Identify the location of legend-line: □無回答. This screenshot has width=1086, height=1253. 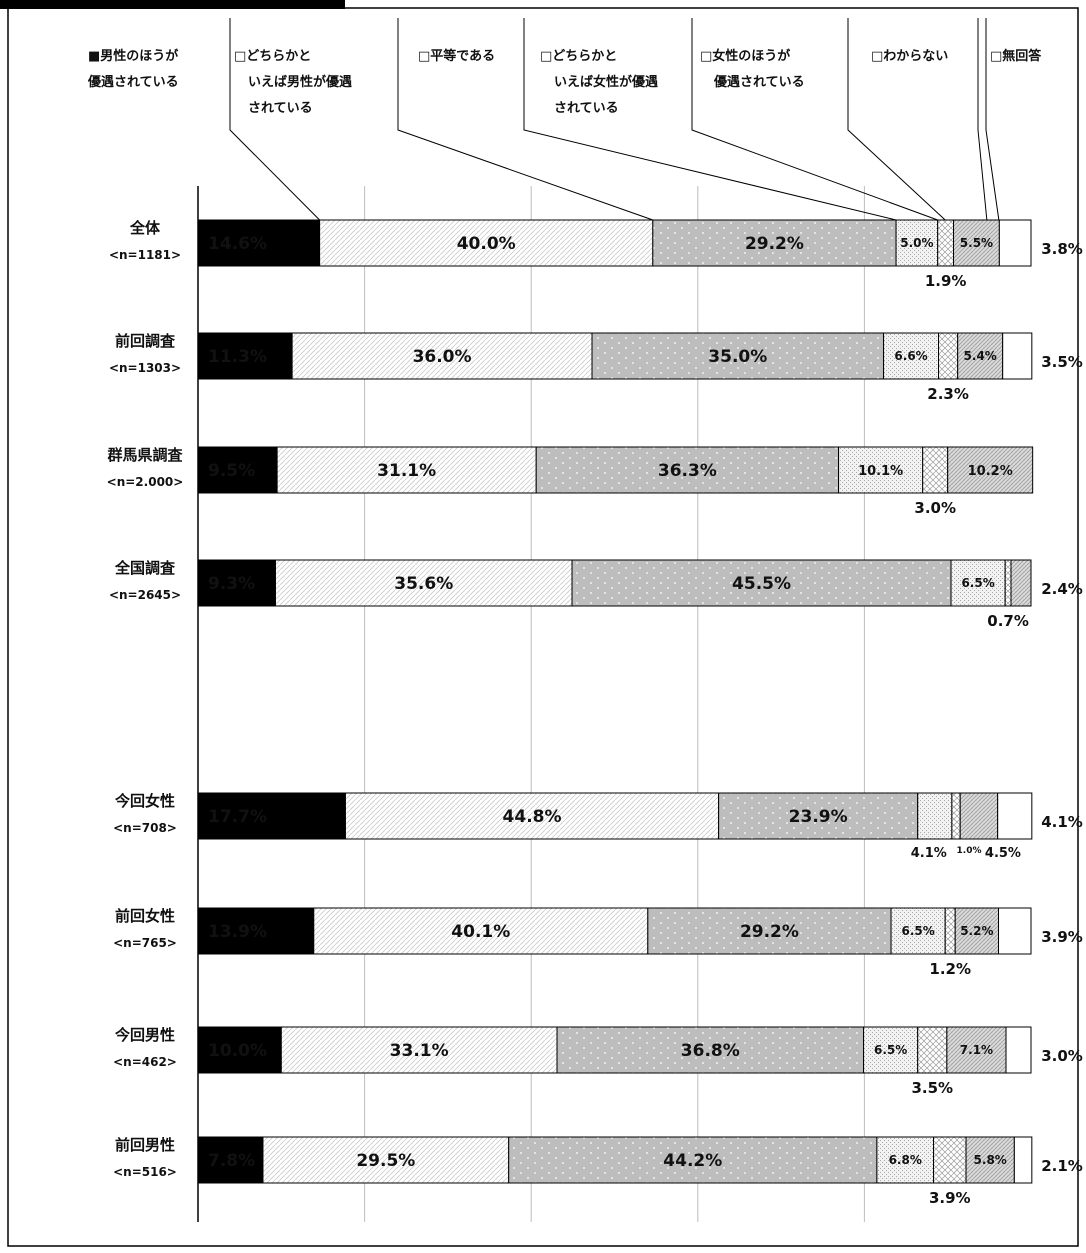
(1016, 56).